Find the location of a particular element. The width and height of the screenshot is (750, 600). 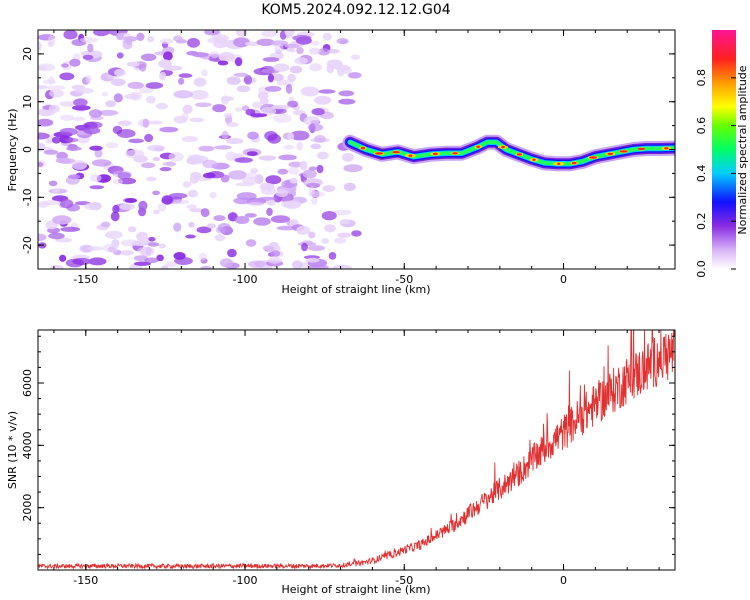

colorbar-tick-label: 0.2 is located at coordinates (701, 221).